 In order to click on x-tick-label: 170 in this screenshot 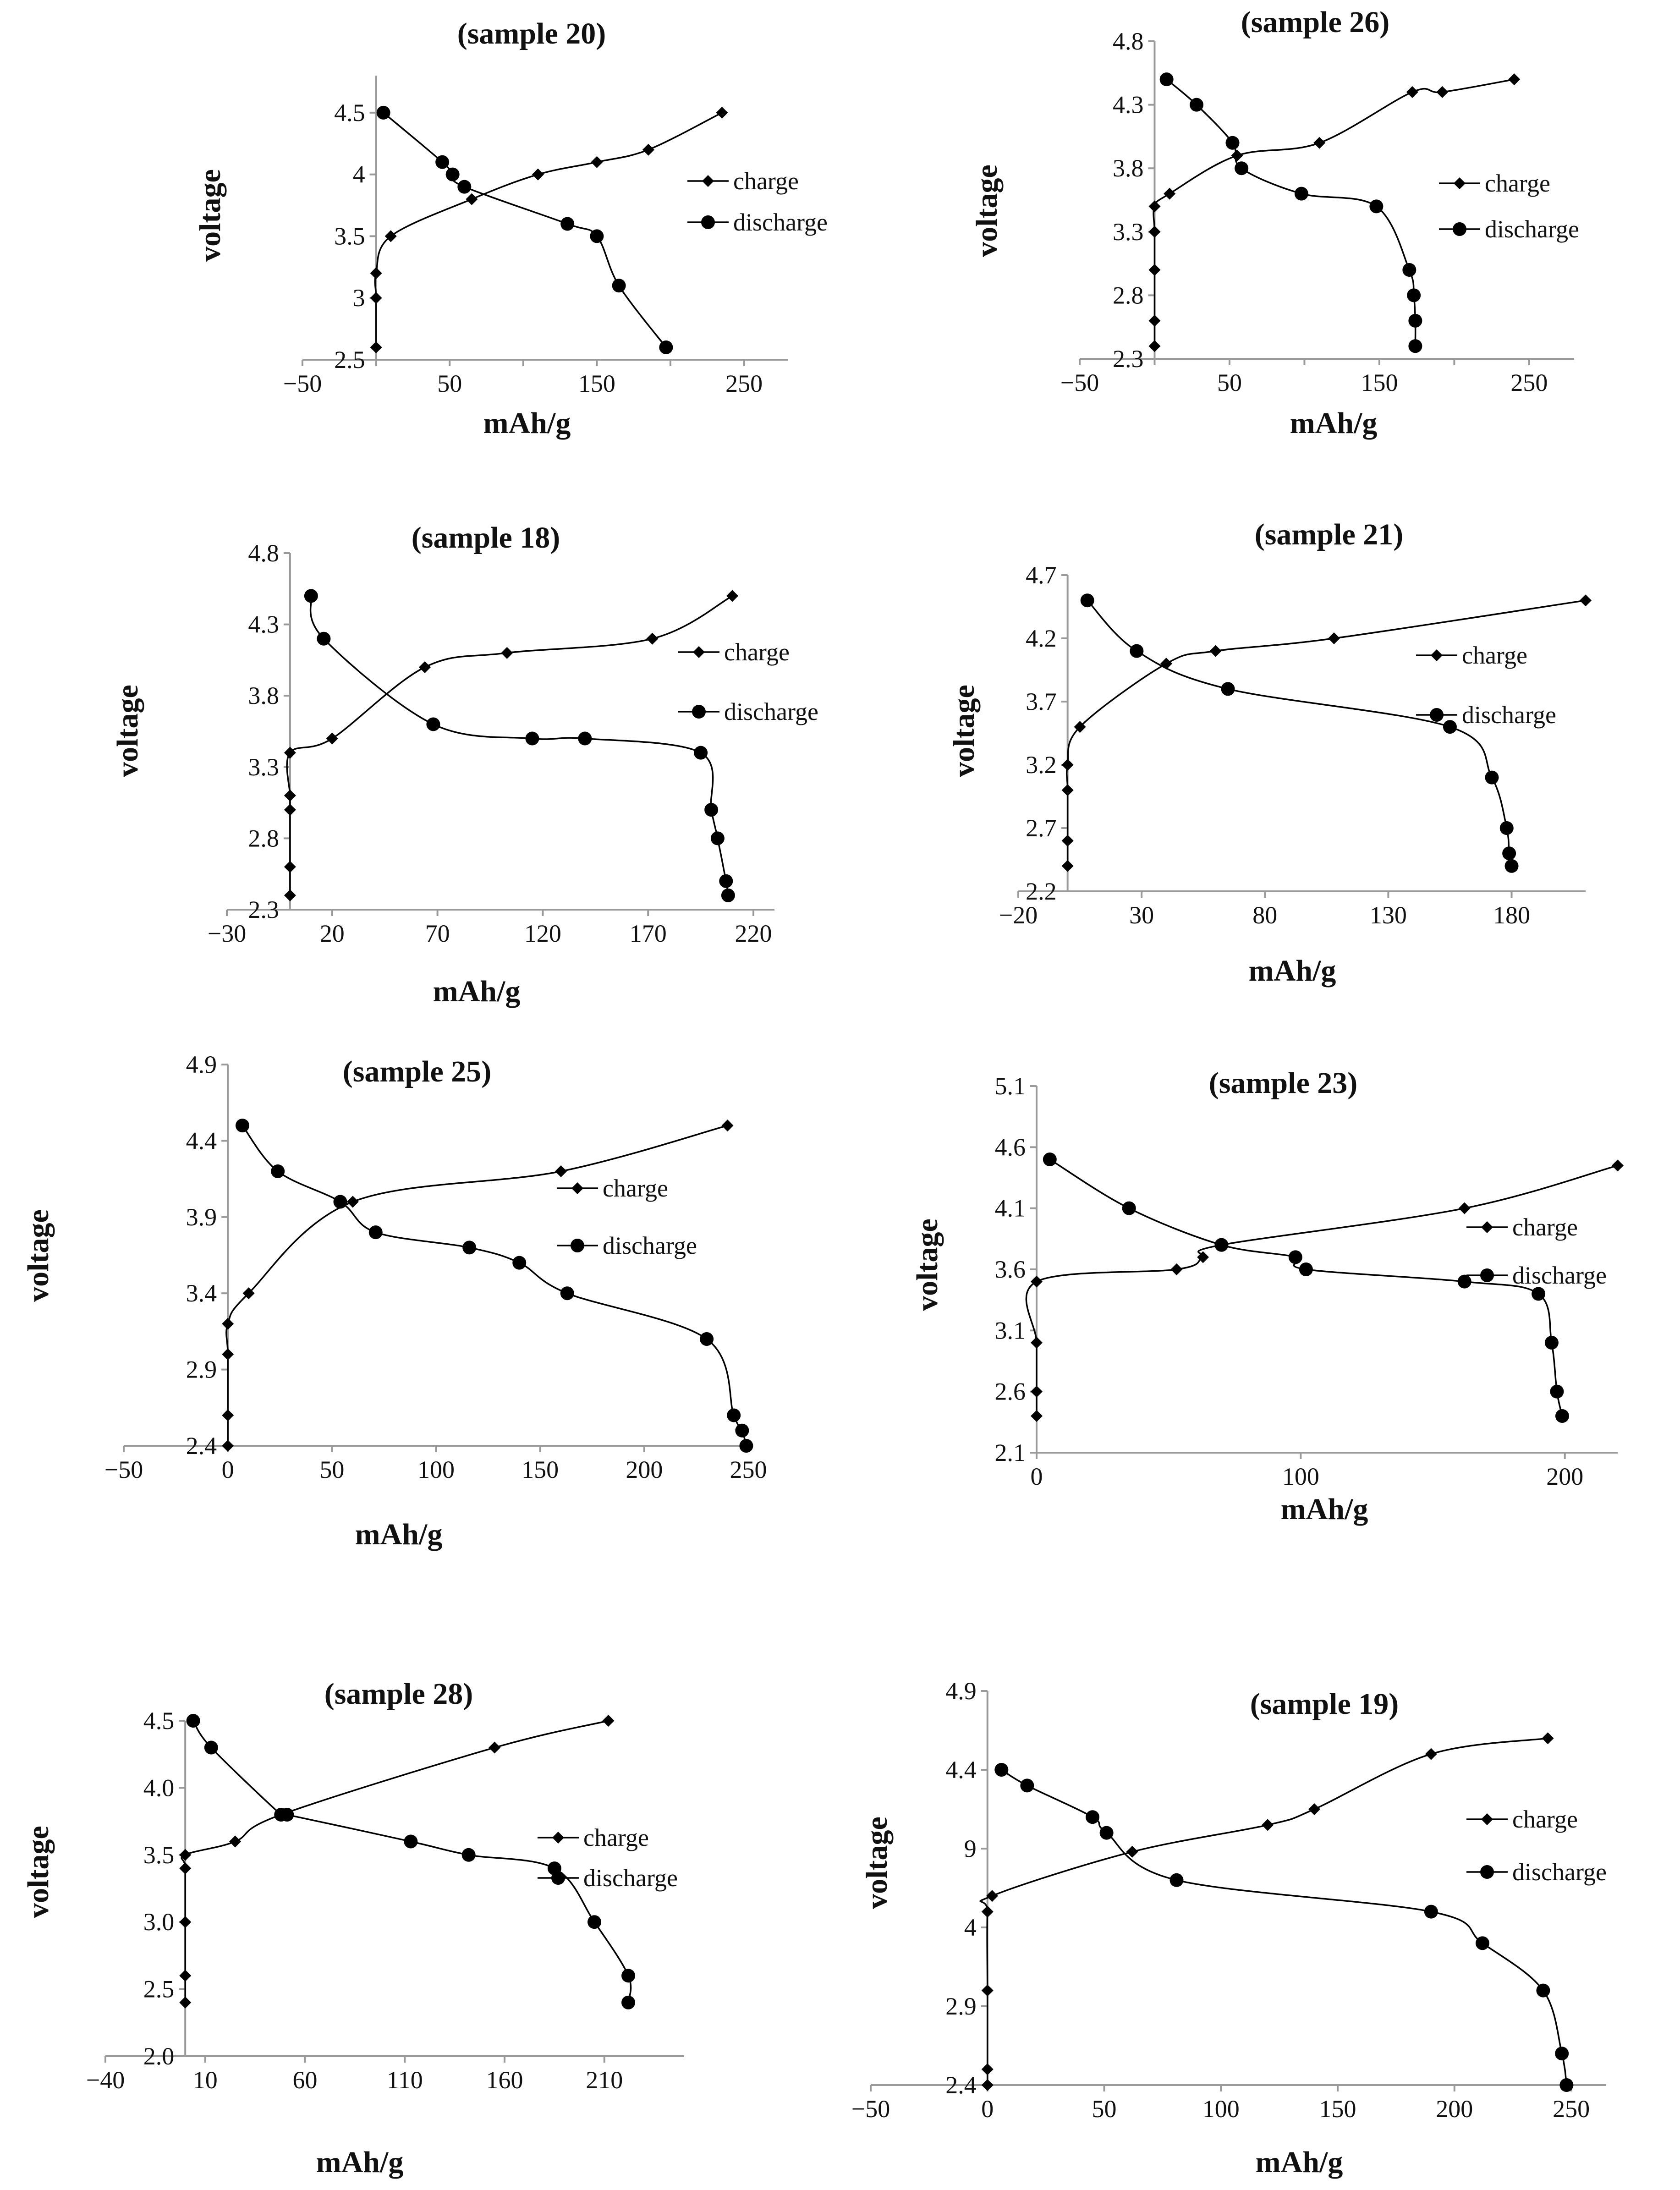, I will do `click(648, 933)`.